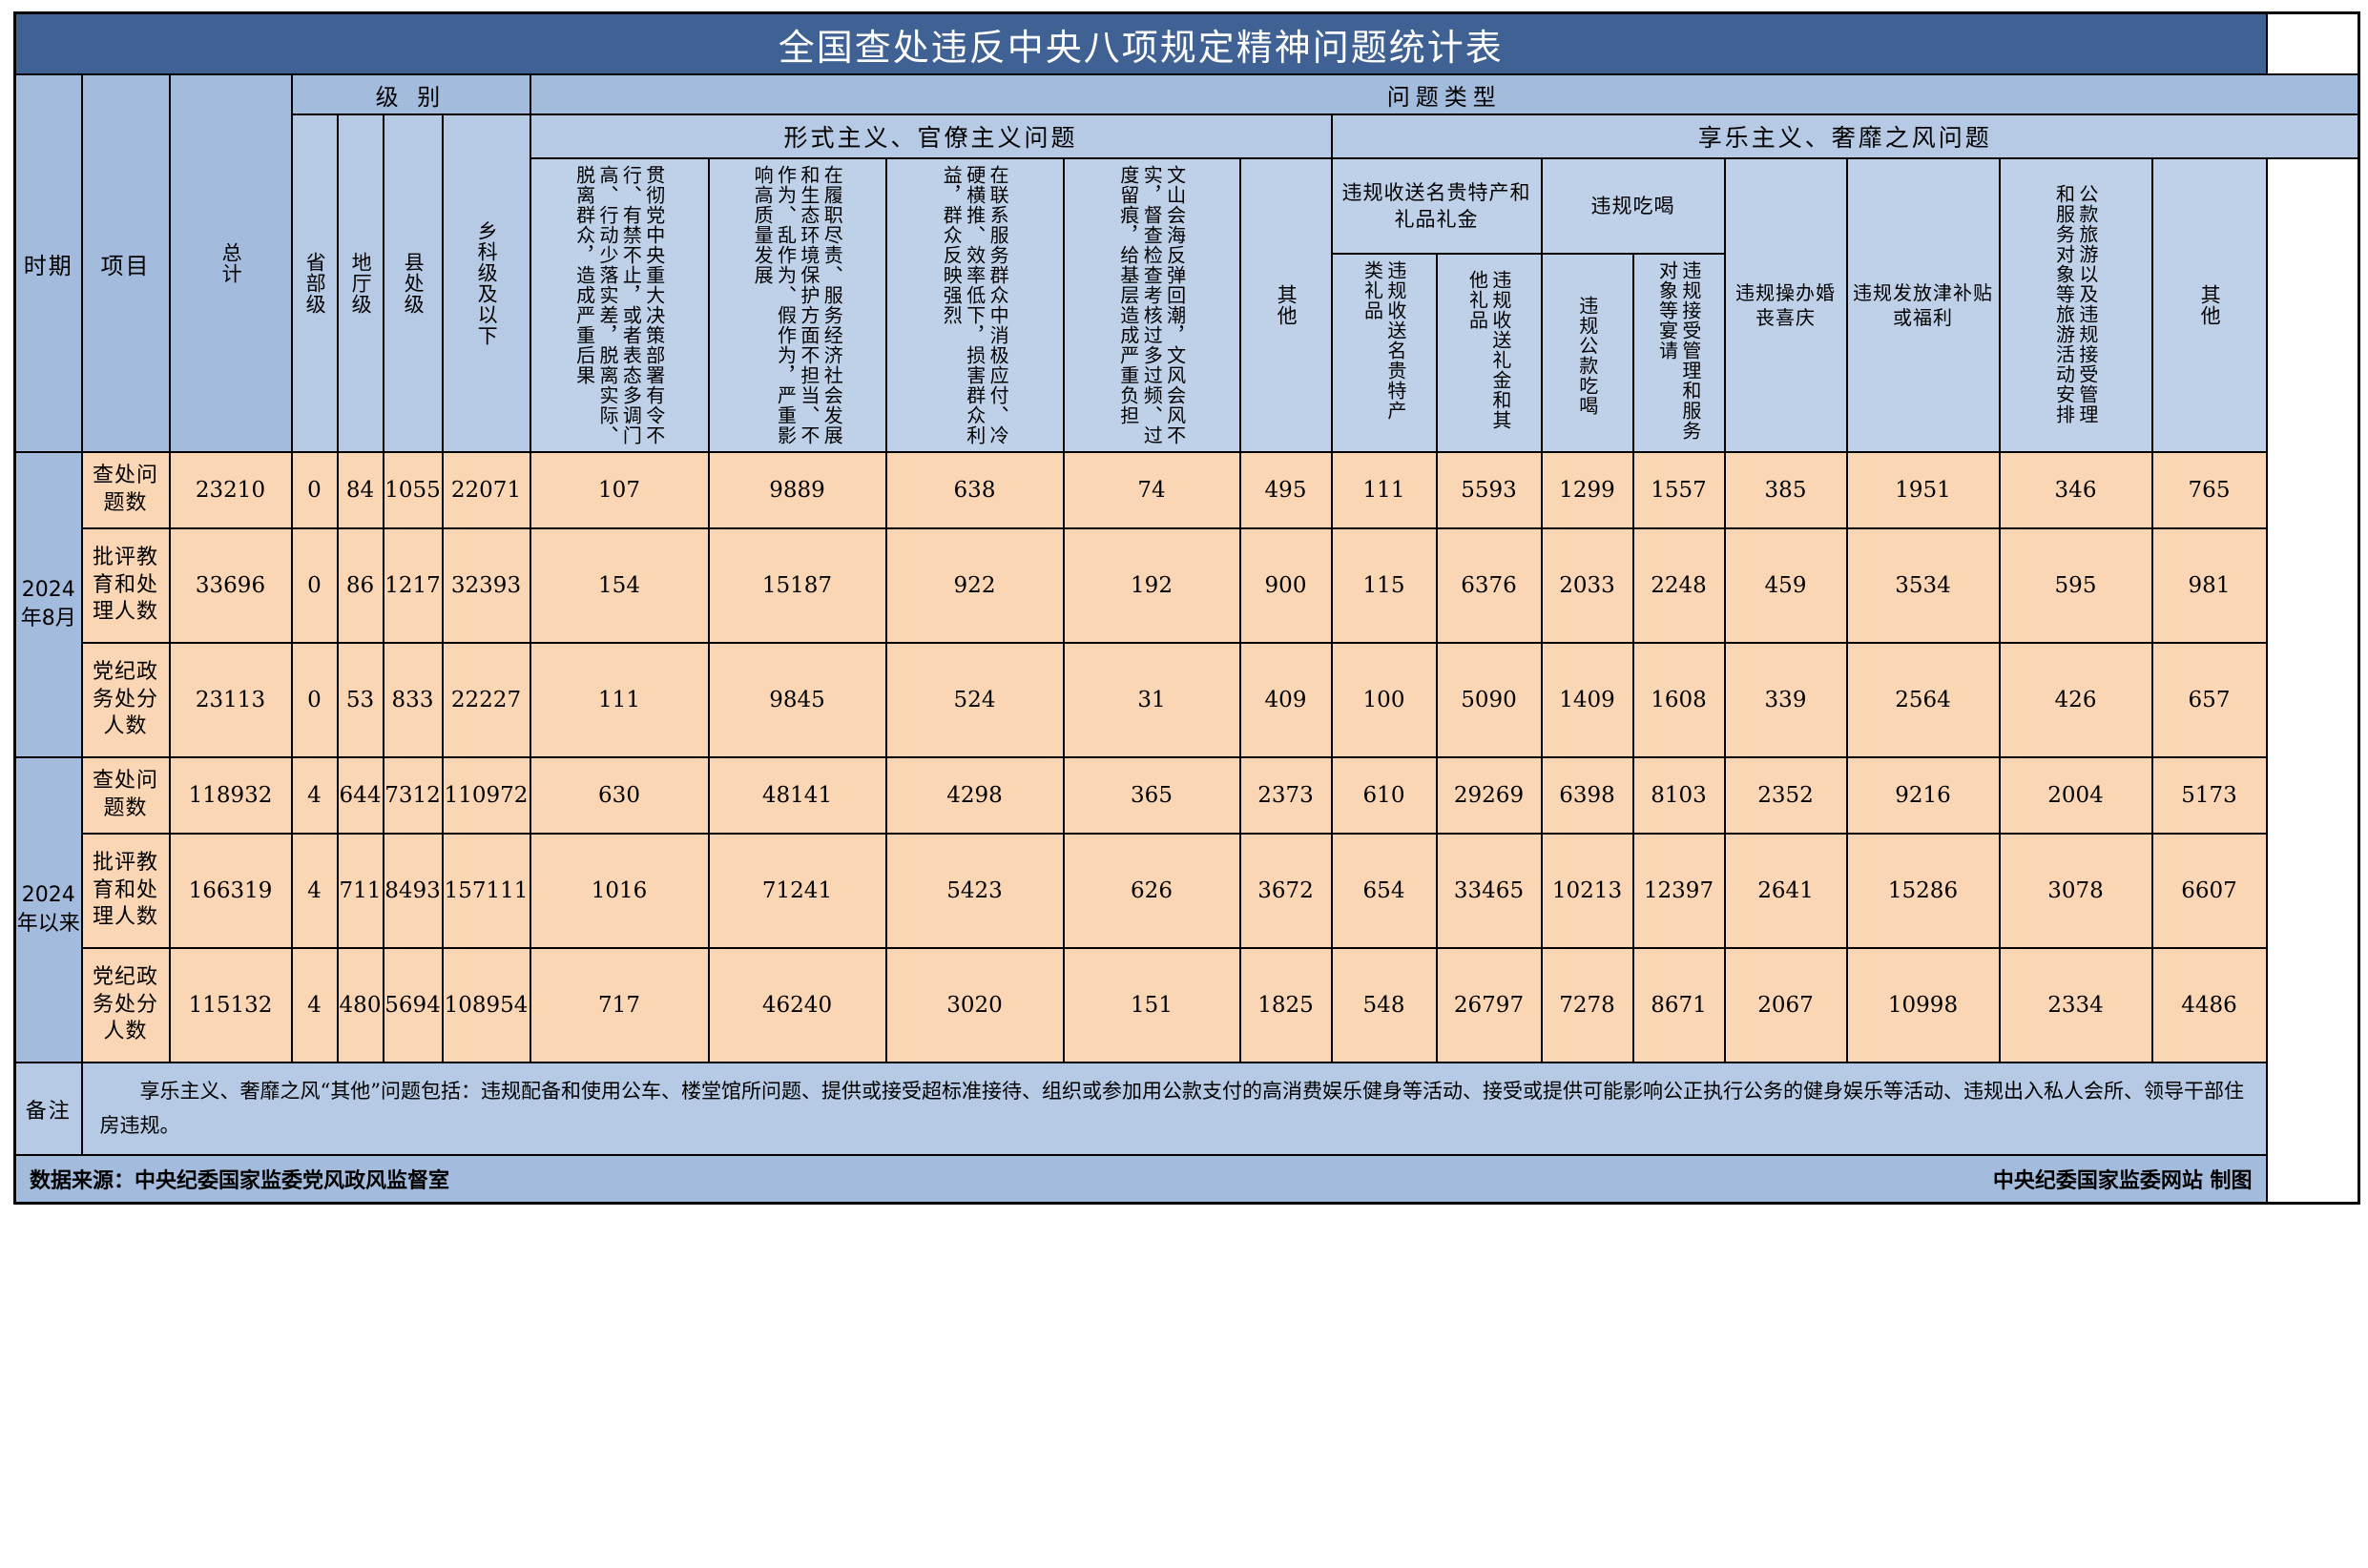  What do you see at coordinates (486, 1005) in the screenshot?
I see `cell-level-3: 108954` at bounding box center [486, 1005].